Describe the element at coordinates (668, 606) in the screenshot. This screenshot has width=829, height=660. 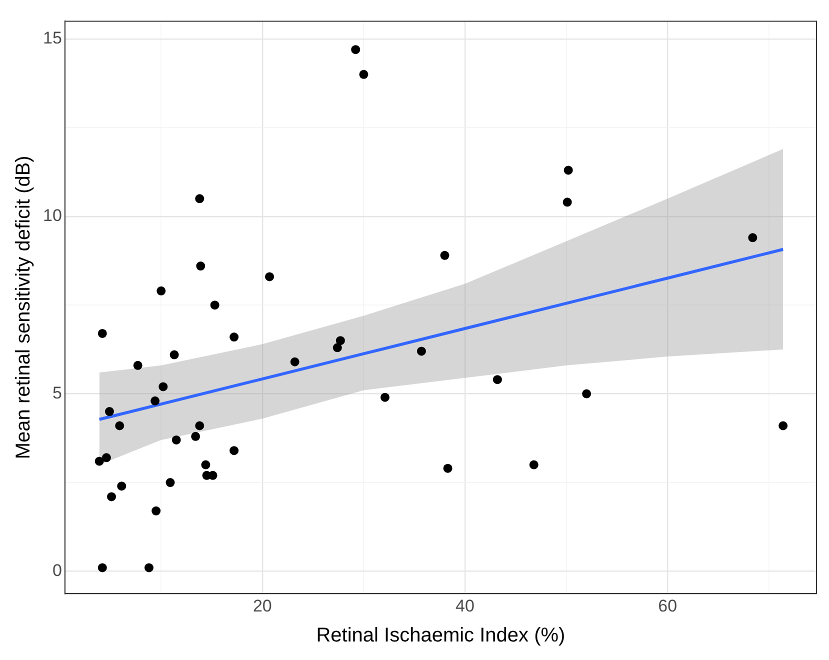
I see `x-tick-label: 60` at that location.